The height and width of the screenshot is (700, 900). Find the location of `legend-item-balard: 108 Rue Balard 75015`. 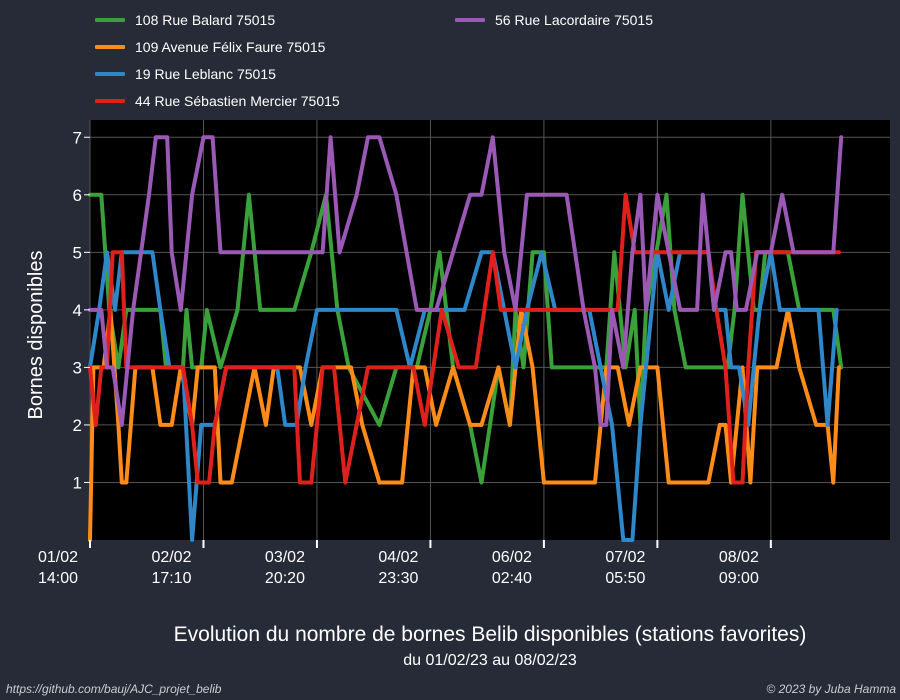

legend-item-balard: 108 Rue Balard 75015 is located at coordinates (185, 20).